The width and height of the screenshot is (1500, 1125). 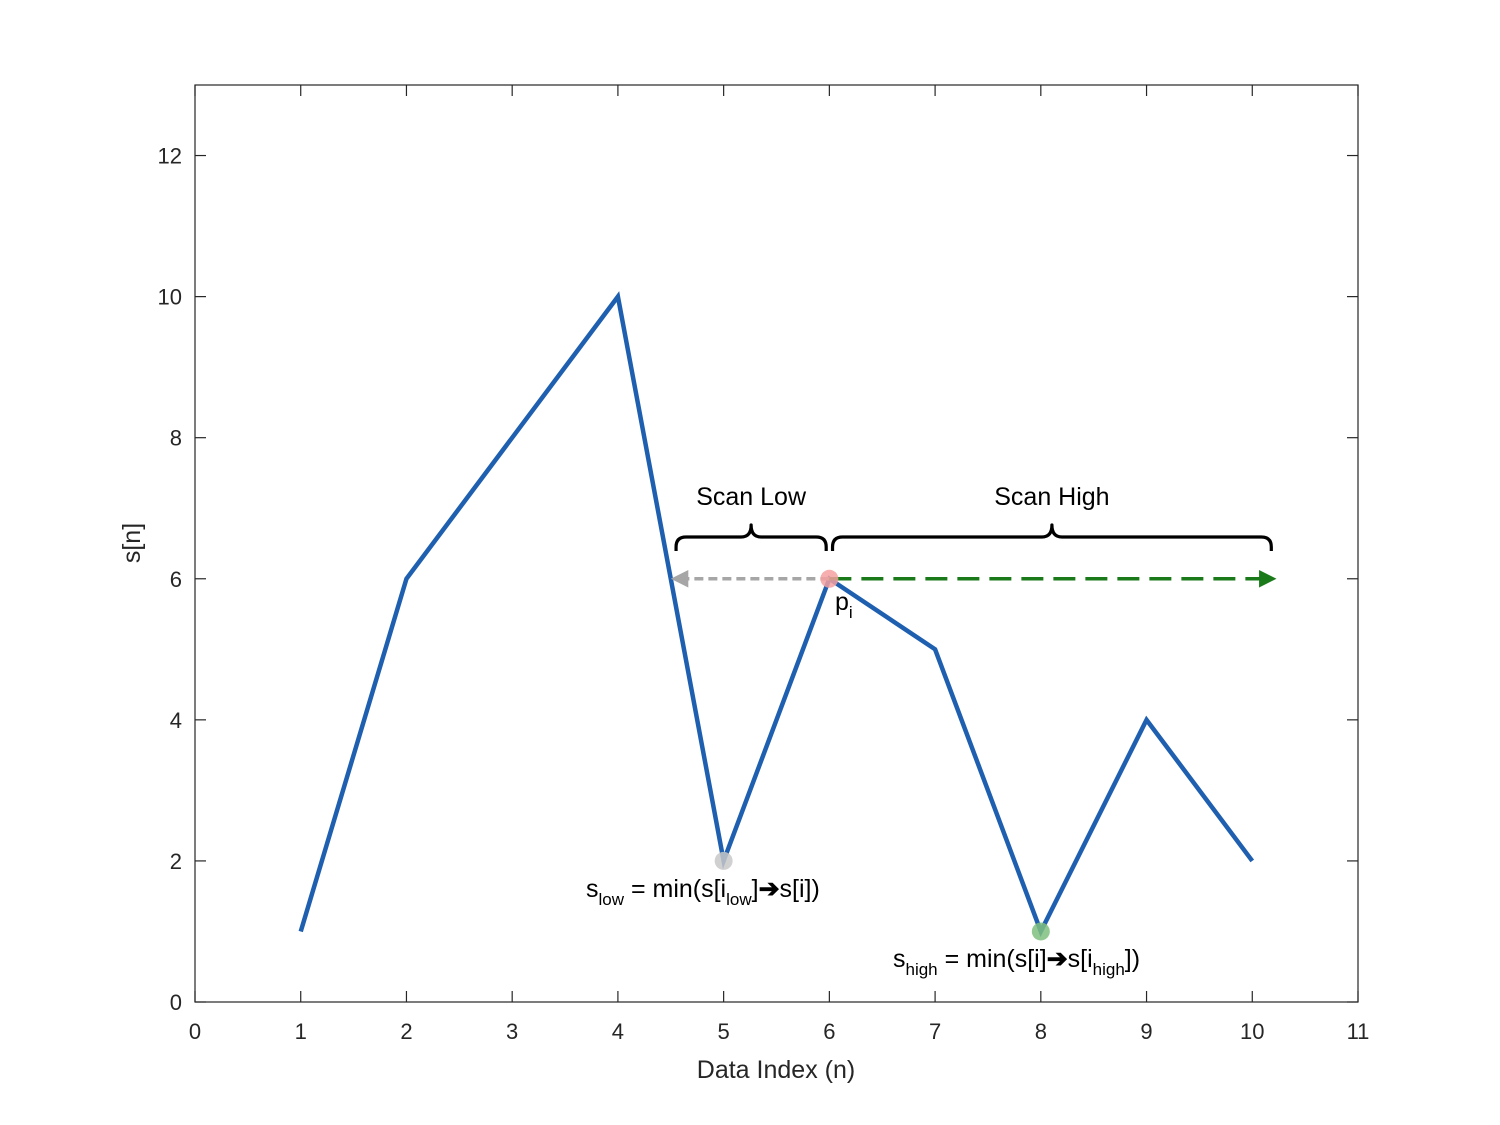 What do you see at coordinates (512, 1031) in the screenshot?
I see `x-tick-label: 3` at bounding box center [512, 1031].